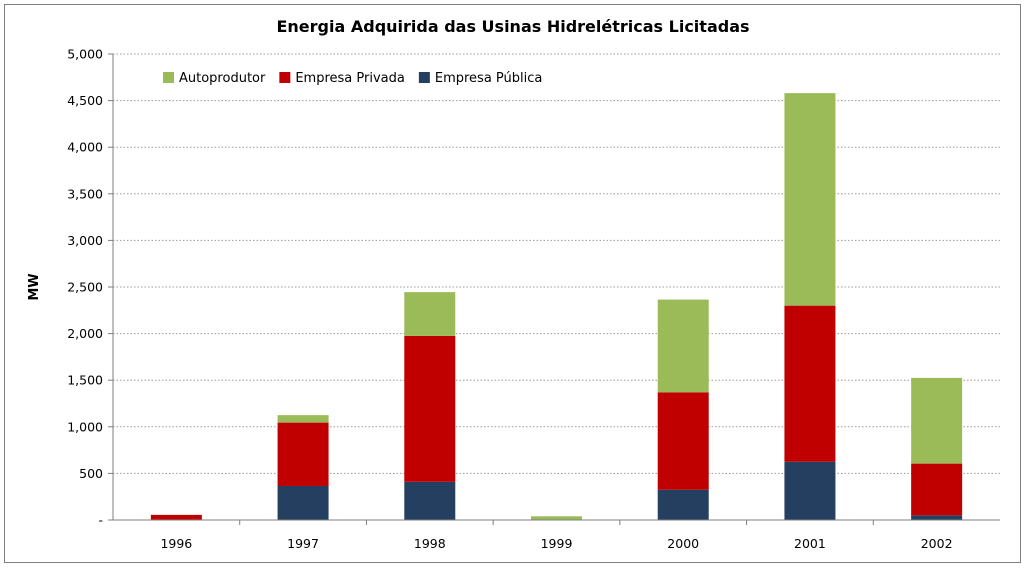 This screenshot has height=569, width=1027. Describe the element at coordinates (557, 543) in the screenshot. I see `x-tick-label: 1999` at that location.